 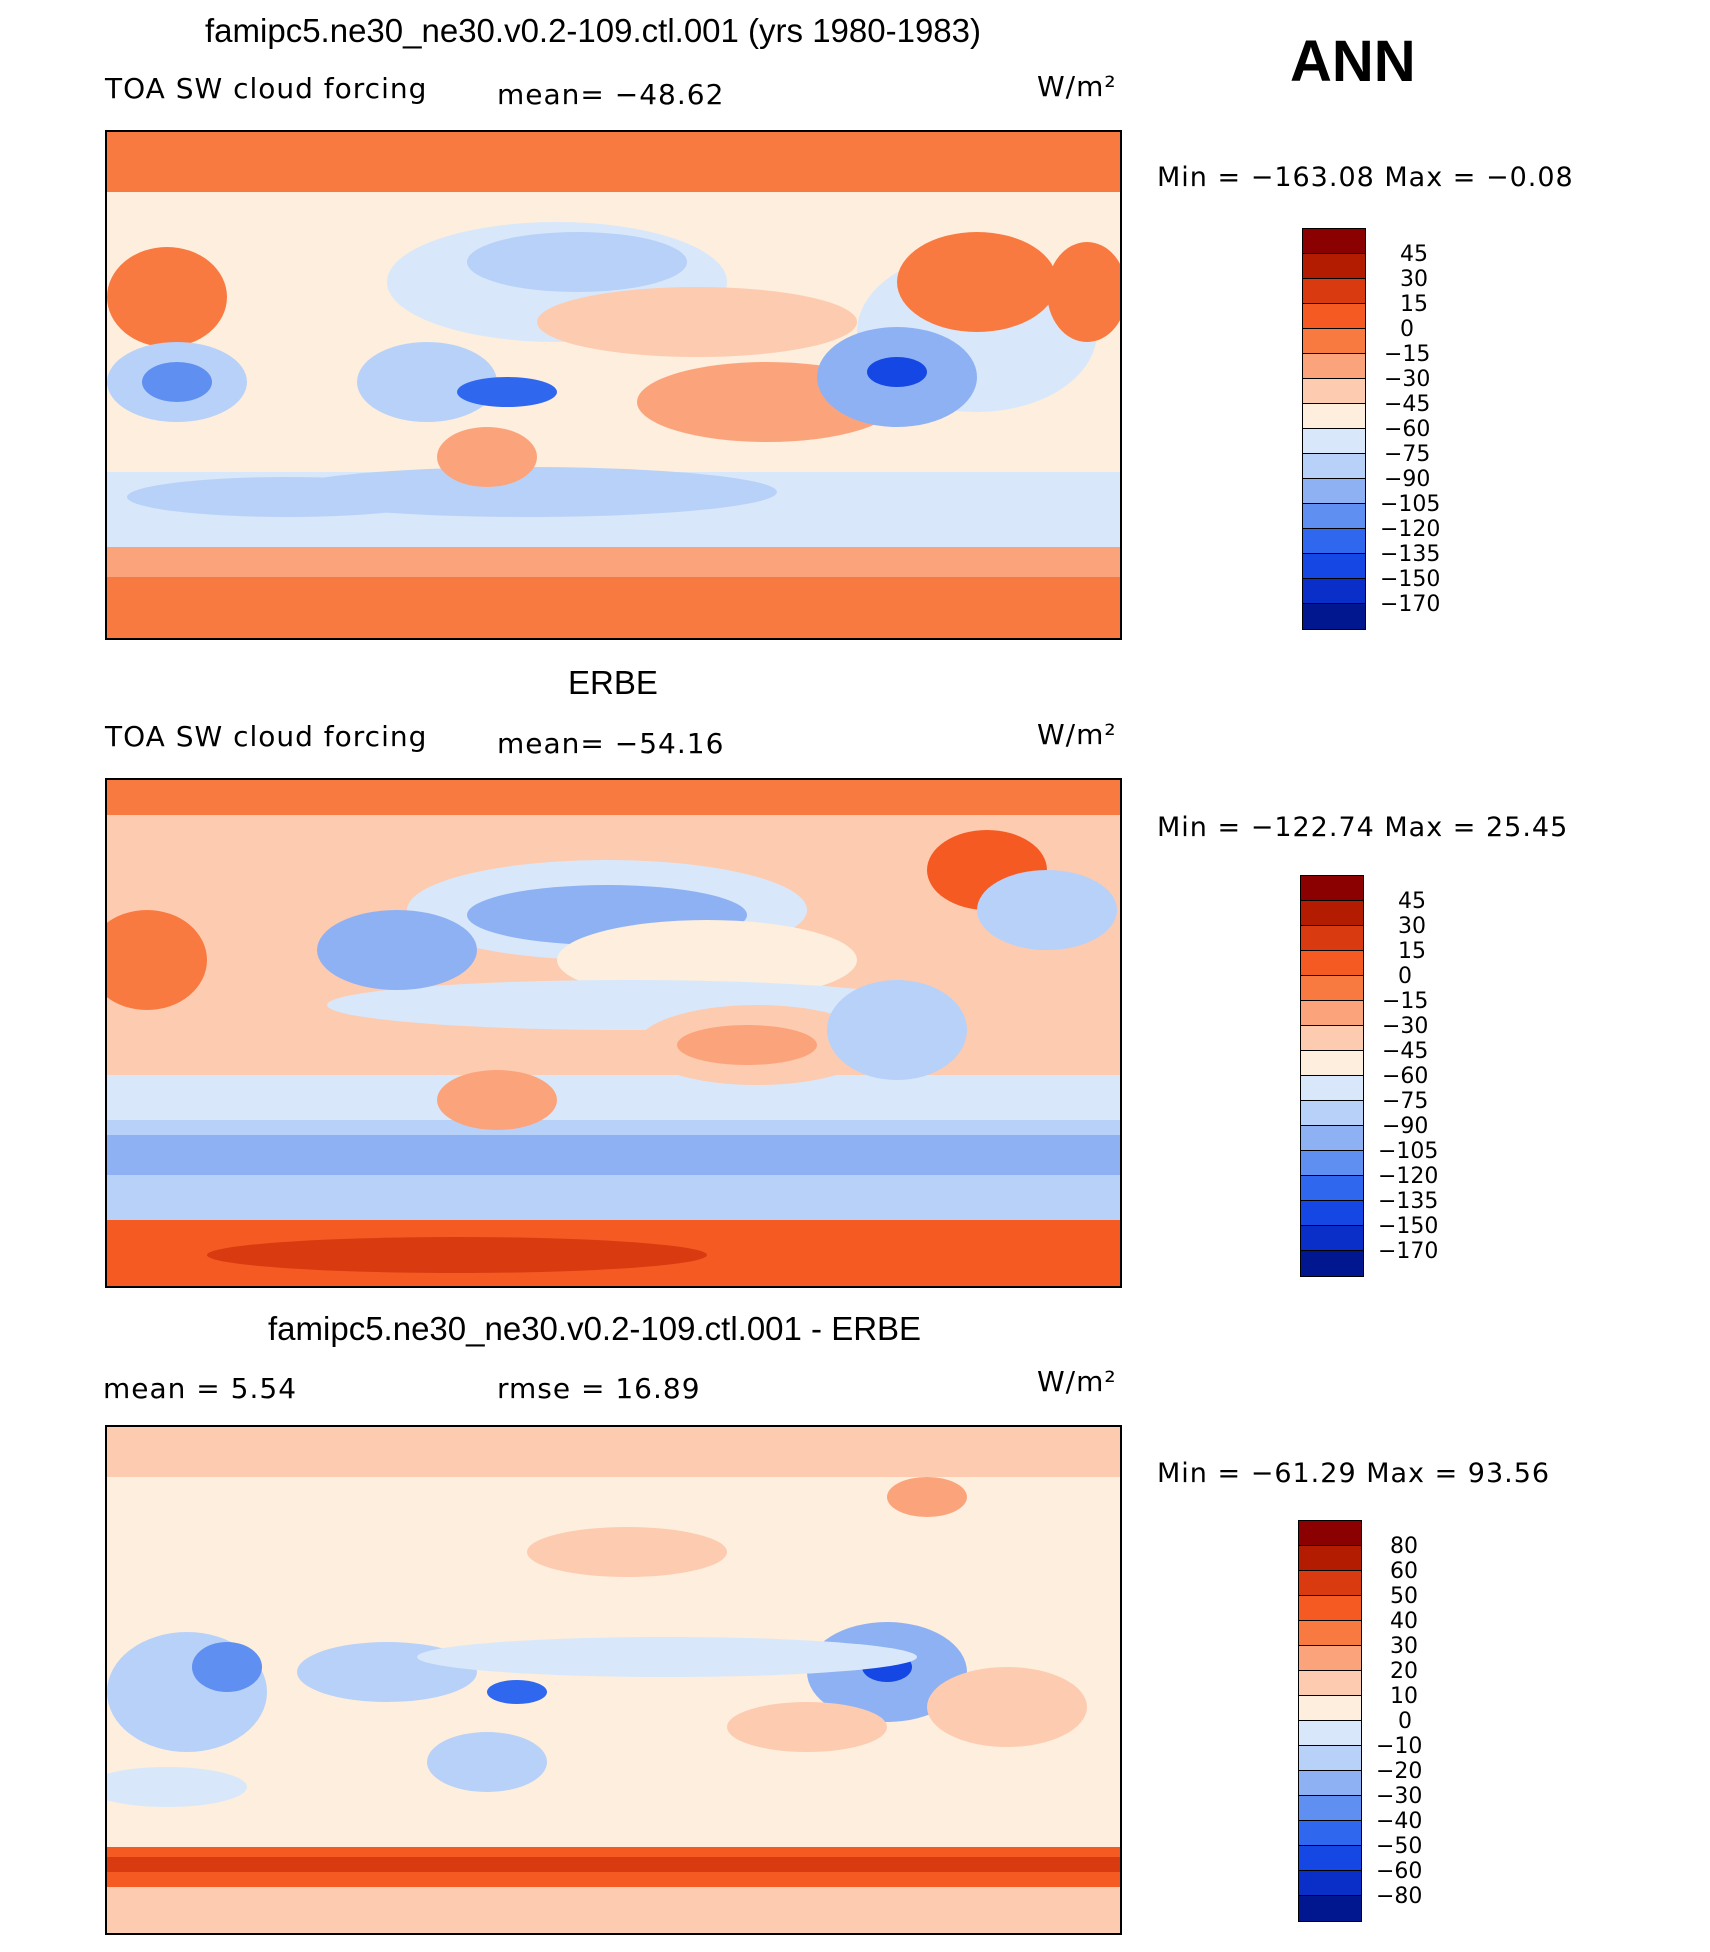 What do you see at coordinates (1404, 1596) in the screenshot?
I see `colorbar-tick: 50` at bounding box center [1404, 1596].